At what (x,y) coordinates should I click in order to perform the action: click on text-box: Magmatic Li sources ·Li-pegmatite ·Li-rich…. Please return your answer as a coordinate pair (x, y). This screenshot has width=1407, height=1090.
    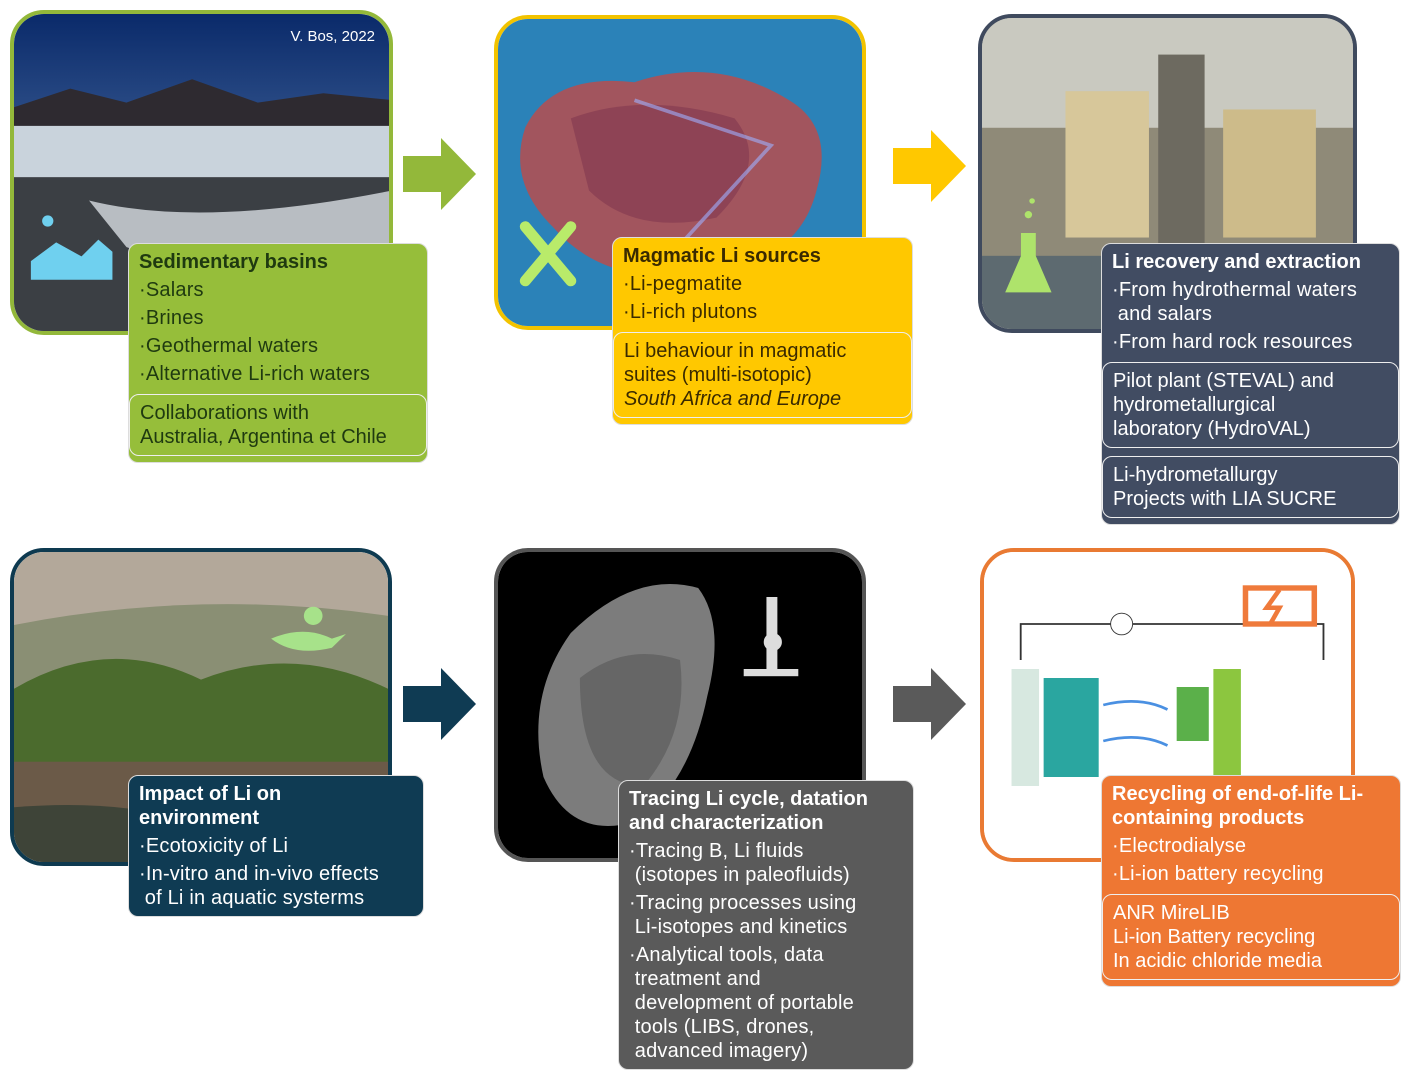
    Looking at the image, I should click on (762, 331).